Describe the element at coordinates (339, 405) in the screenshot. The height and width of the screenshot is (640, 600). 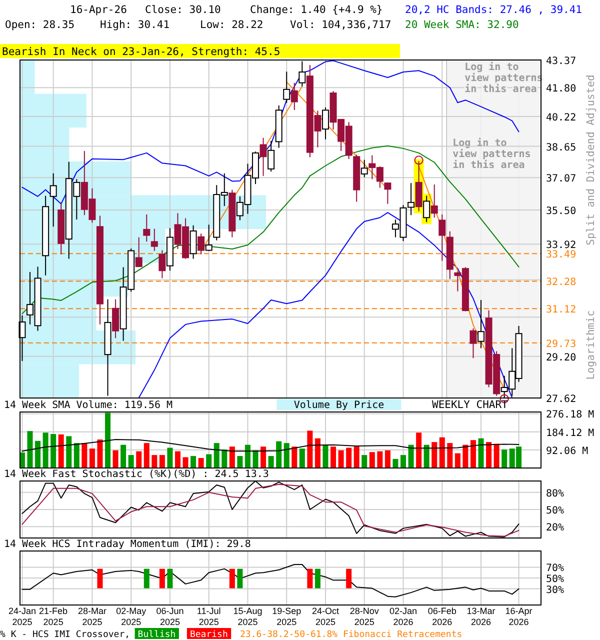
I see `text: Volume By Price` at that location.